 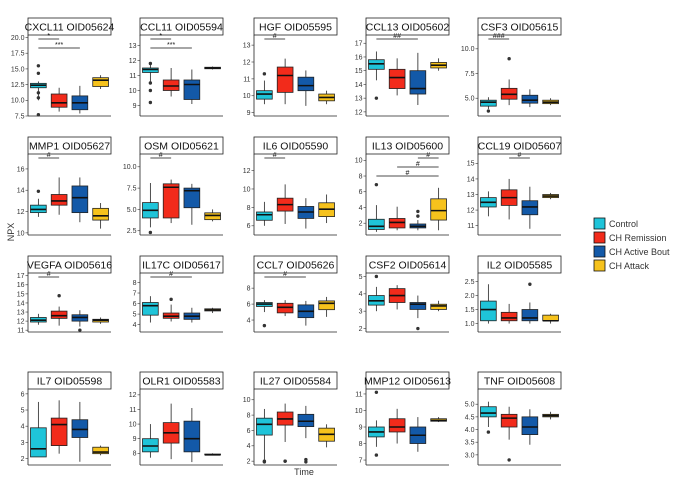 I want to click on y-tick-label: 17, so click(x=21, y=276).